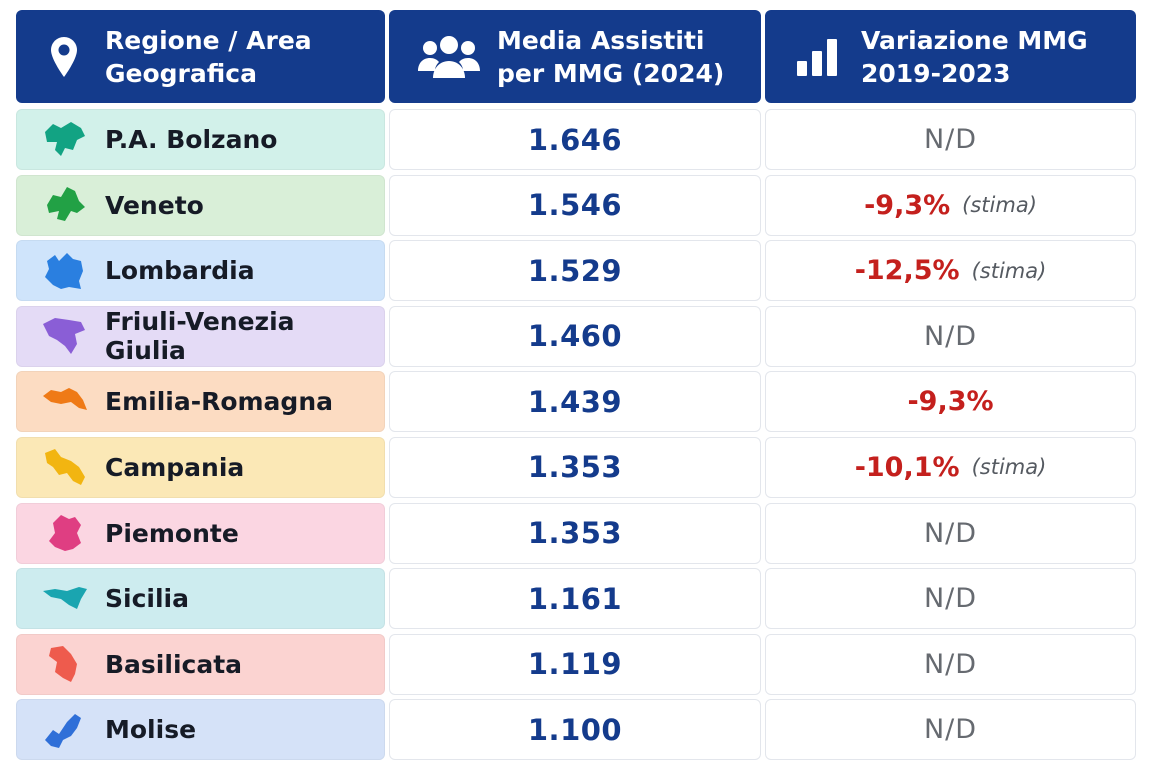  I want to click on region-name: Basilicata, so click(174, 664).